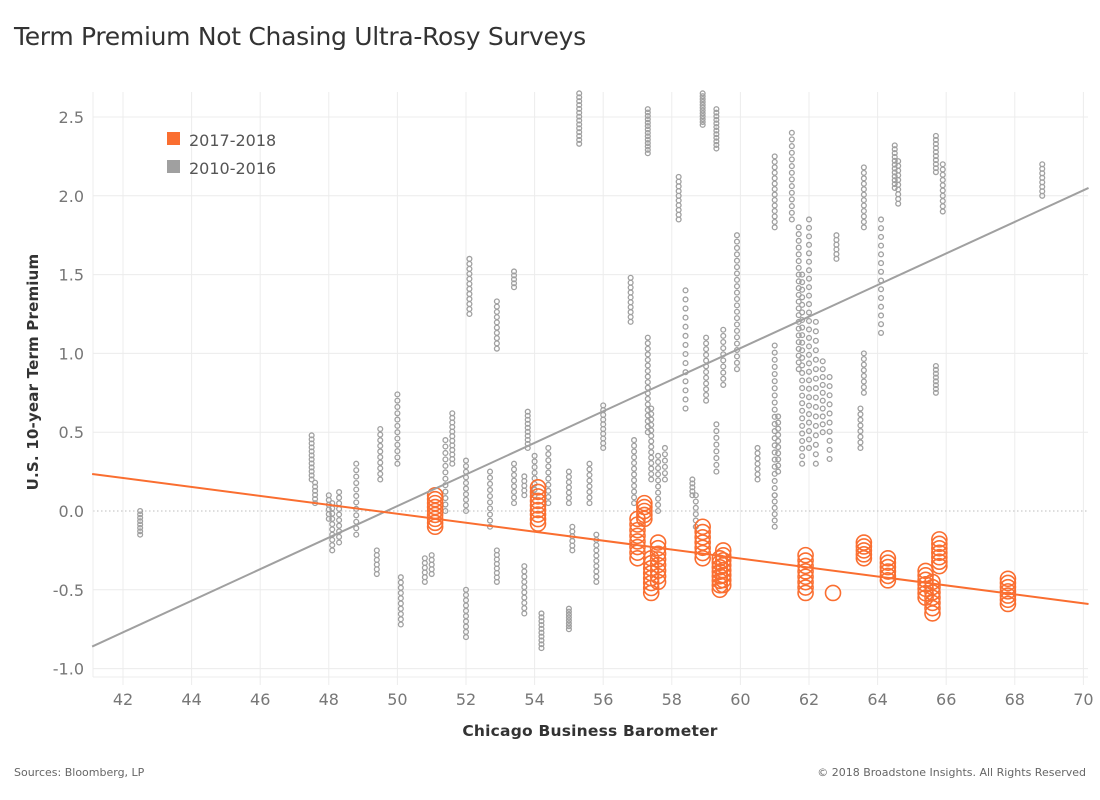 Image resolution: width=1100 pixels, height=800 pixels. What do you see at coordinates (71, 196) in the screenshot?
I see `y-tick-label: 2.0` at bounding box center [71, 196].